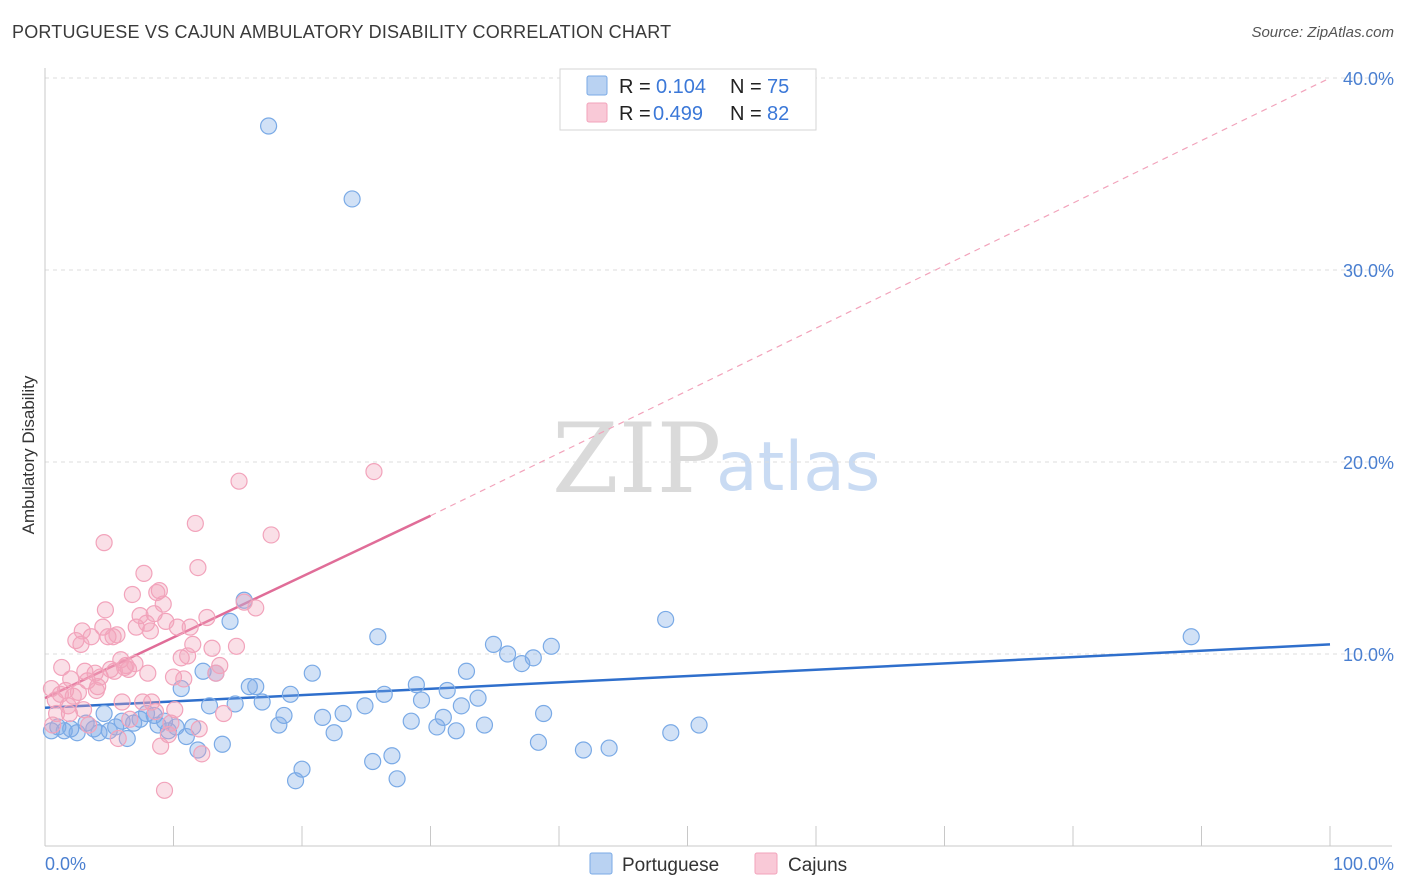 This screenshot has height=892, width=1406. What do you see at coordinates (1368, 463) in the screenshot?
I see `y-tick-label-20: 20.0%` at bounding box center [1368, 463].